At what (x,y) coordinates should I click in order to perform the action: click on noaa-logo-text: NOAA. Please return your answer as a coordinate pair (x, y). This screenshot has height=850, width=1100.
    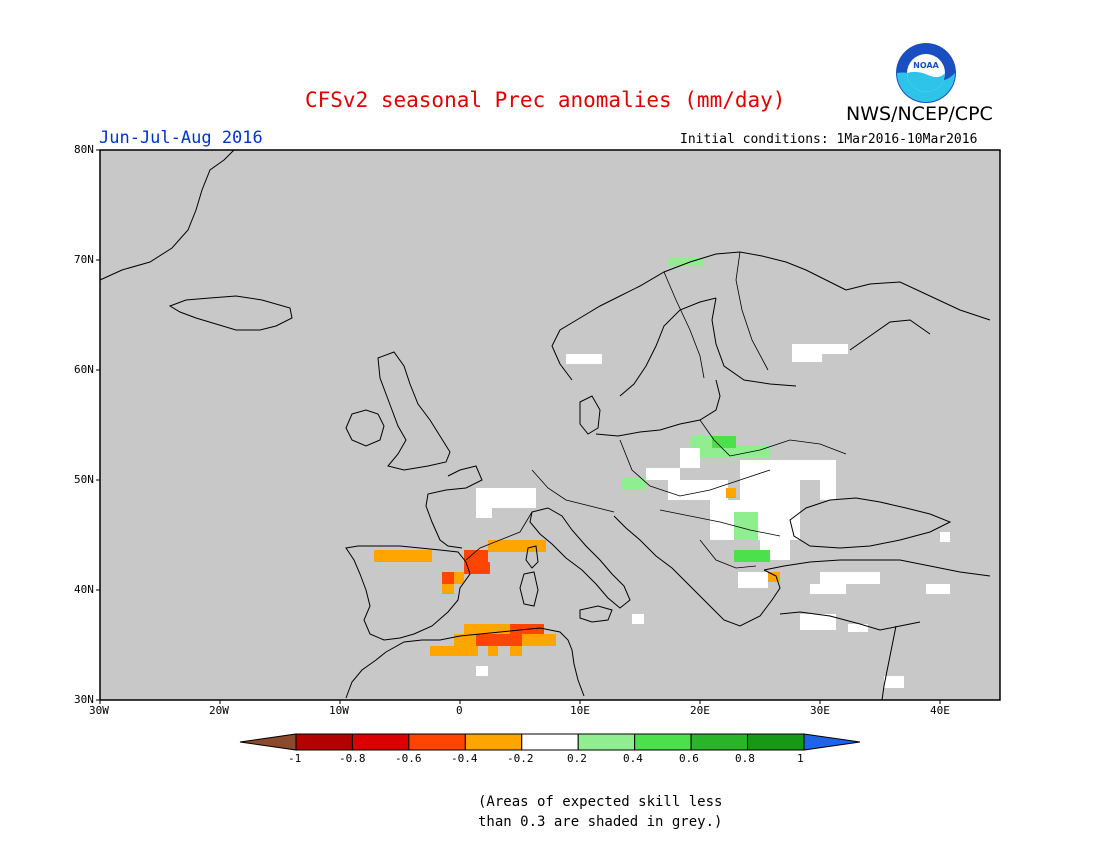
    Looking at the image, I should click on (926, 65).